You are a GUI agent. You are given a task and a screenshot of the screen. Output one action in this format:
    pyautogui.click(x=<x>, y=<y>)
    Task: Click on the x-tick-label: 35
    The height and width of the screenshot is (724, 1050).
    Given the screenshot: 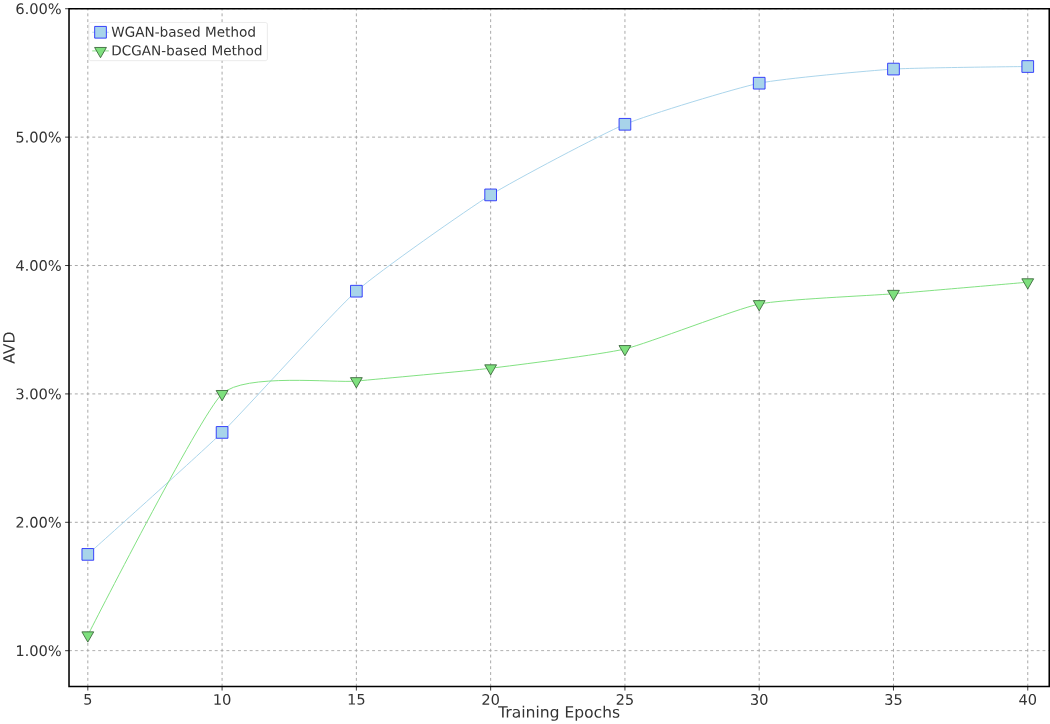 What is the action you would take?
    pyautogui.click(x=893, y=699)
    